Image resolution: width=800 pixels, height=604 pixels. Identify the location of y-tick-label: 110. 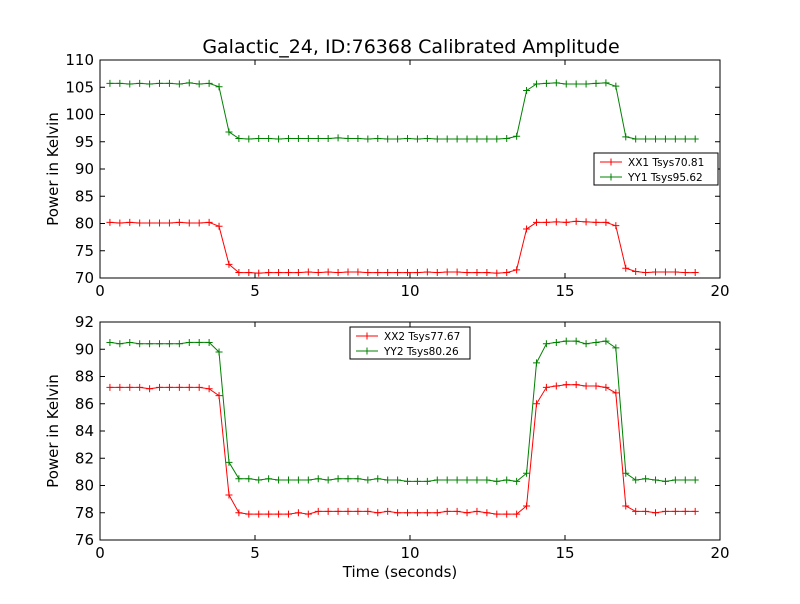
(79, 60).